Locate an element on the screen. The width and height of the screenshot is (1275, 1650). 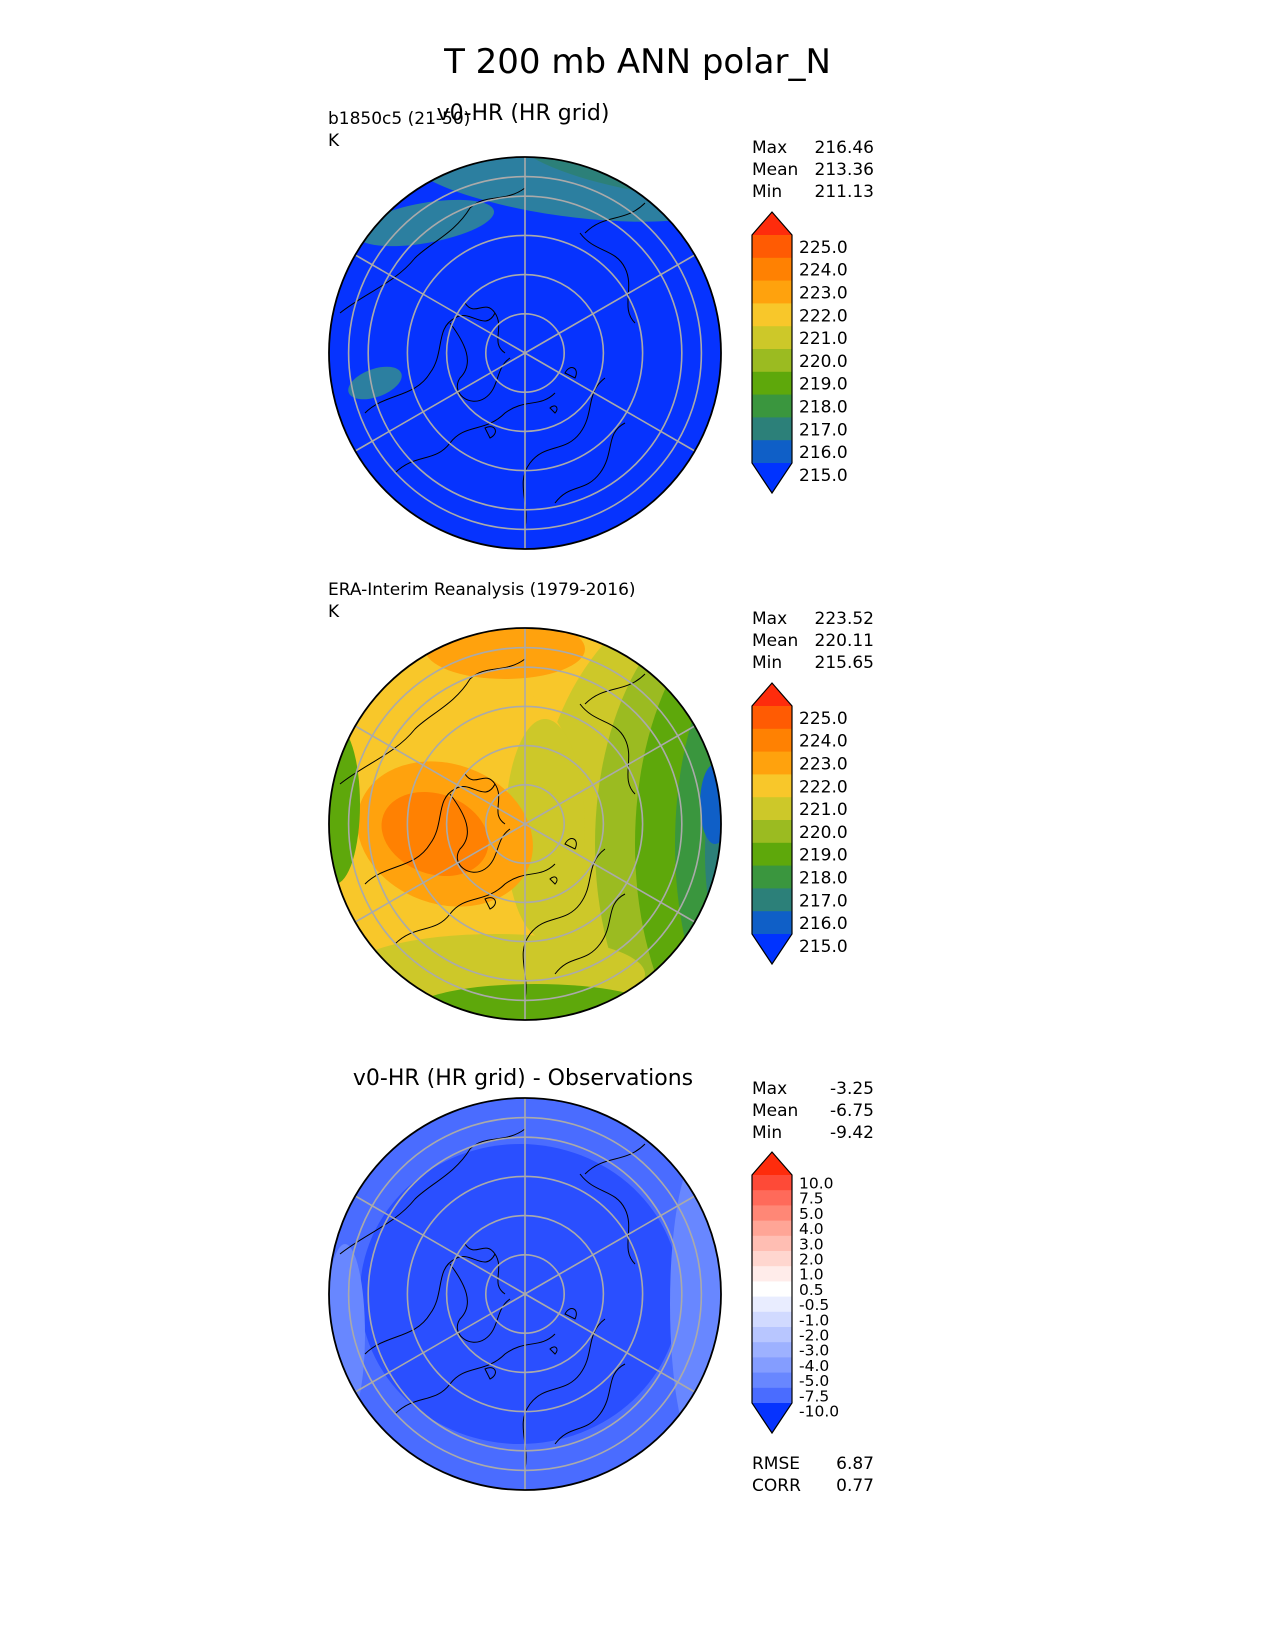
colorbar-extend-min is located at coordinates (772, 949).